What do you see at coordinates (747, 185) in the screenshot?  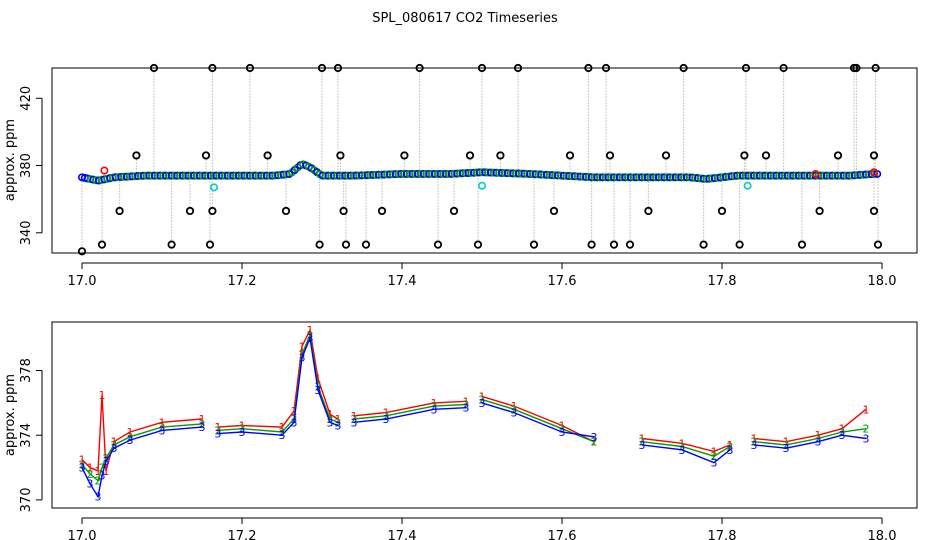 I see `data-point-quaternary` at bounding box center [747, 185].